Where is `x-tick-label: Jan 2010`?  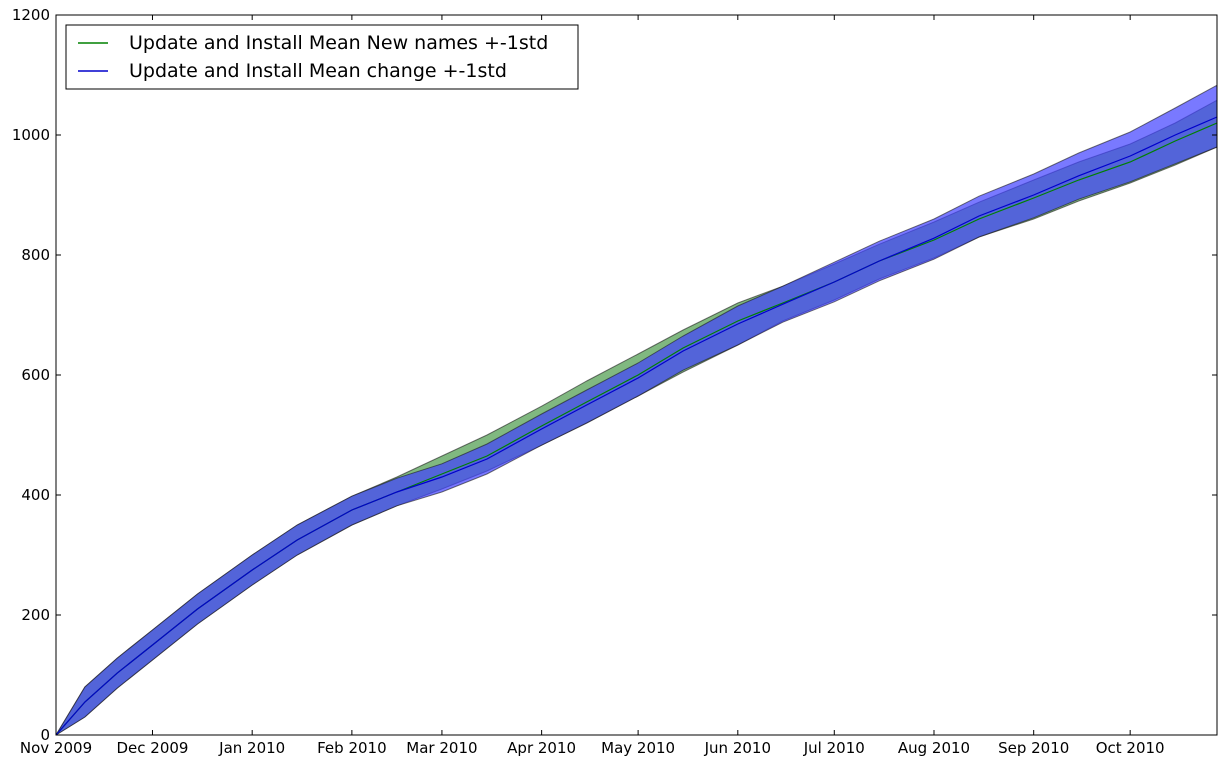 x-tick-label: Jan 2010 is located at coordinates (251, 748).